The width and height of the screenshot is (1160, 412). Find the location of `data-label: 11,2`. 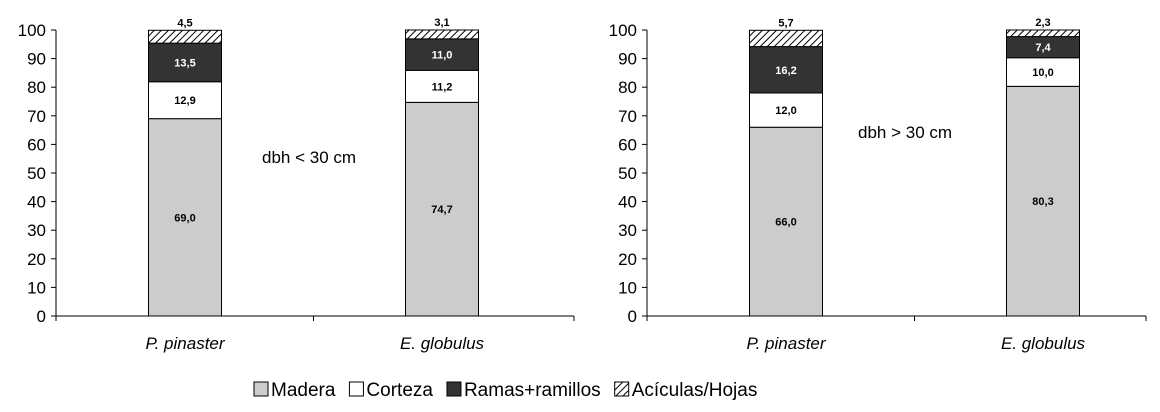

data-label: 11,2 is located at coordinates (442, 87).